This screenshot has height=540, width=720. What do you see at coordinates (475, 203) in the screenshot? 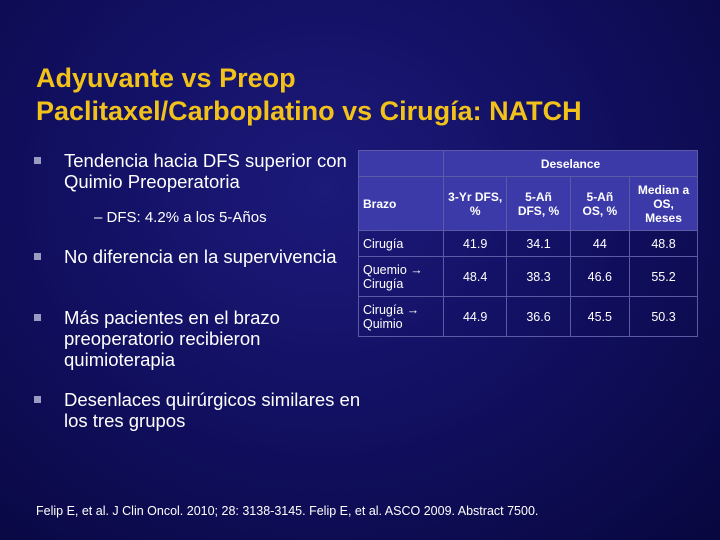
I see `column-header: 3-Yr DFS, %` at bounding box center [475, 203].